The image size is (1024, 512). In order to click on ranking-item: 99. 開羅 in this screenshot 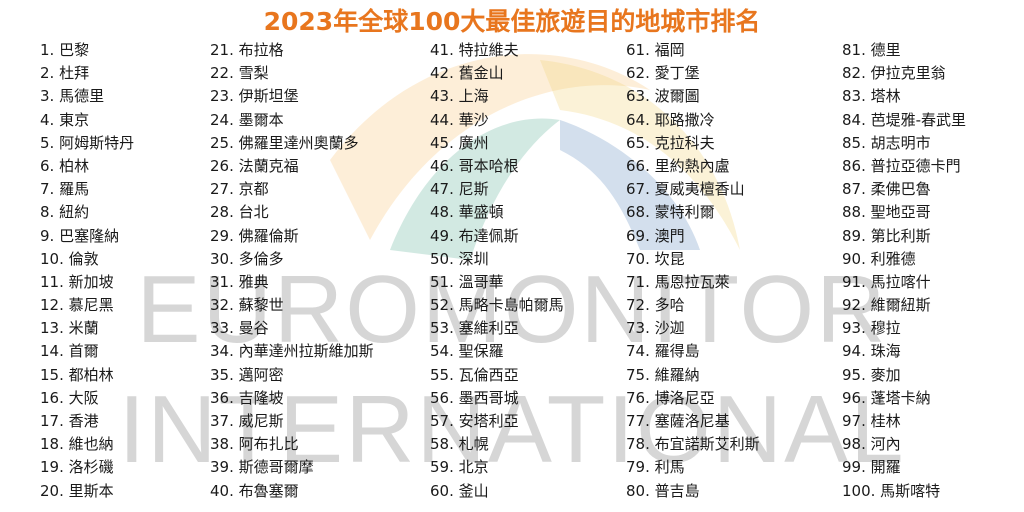, I will do `click(871, 467)`.